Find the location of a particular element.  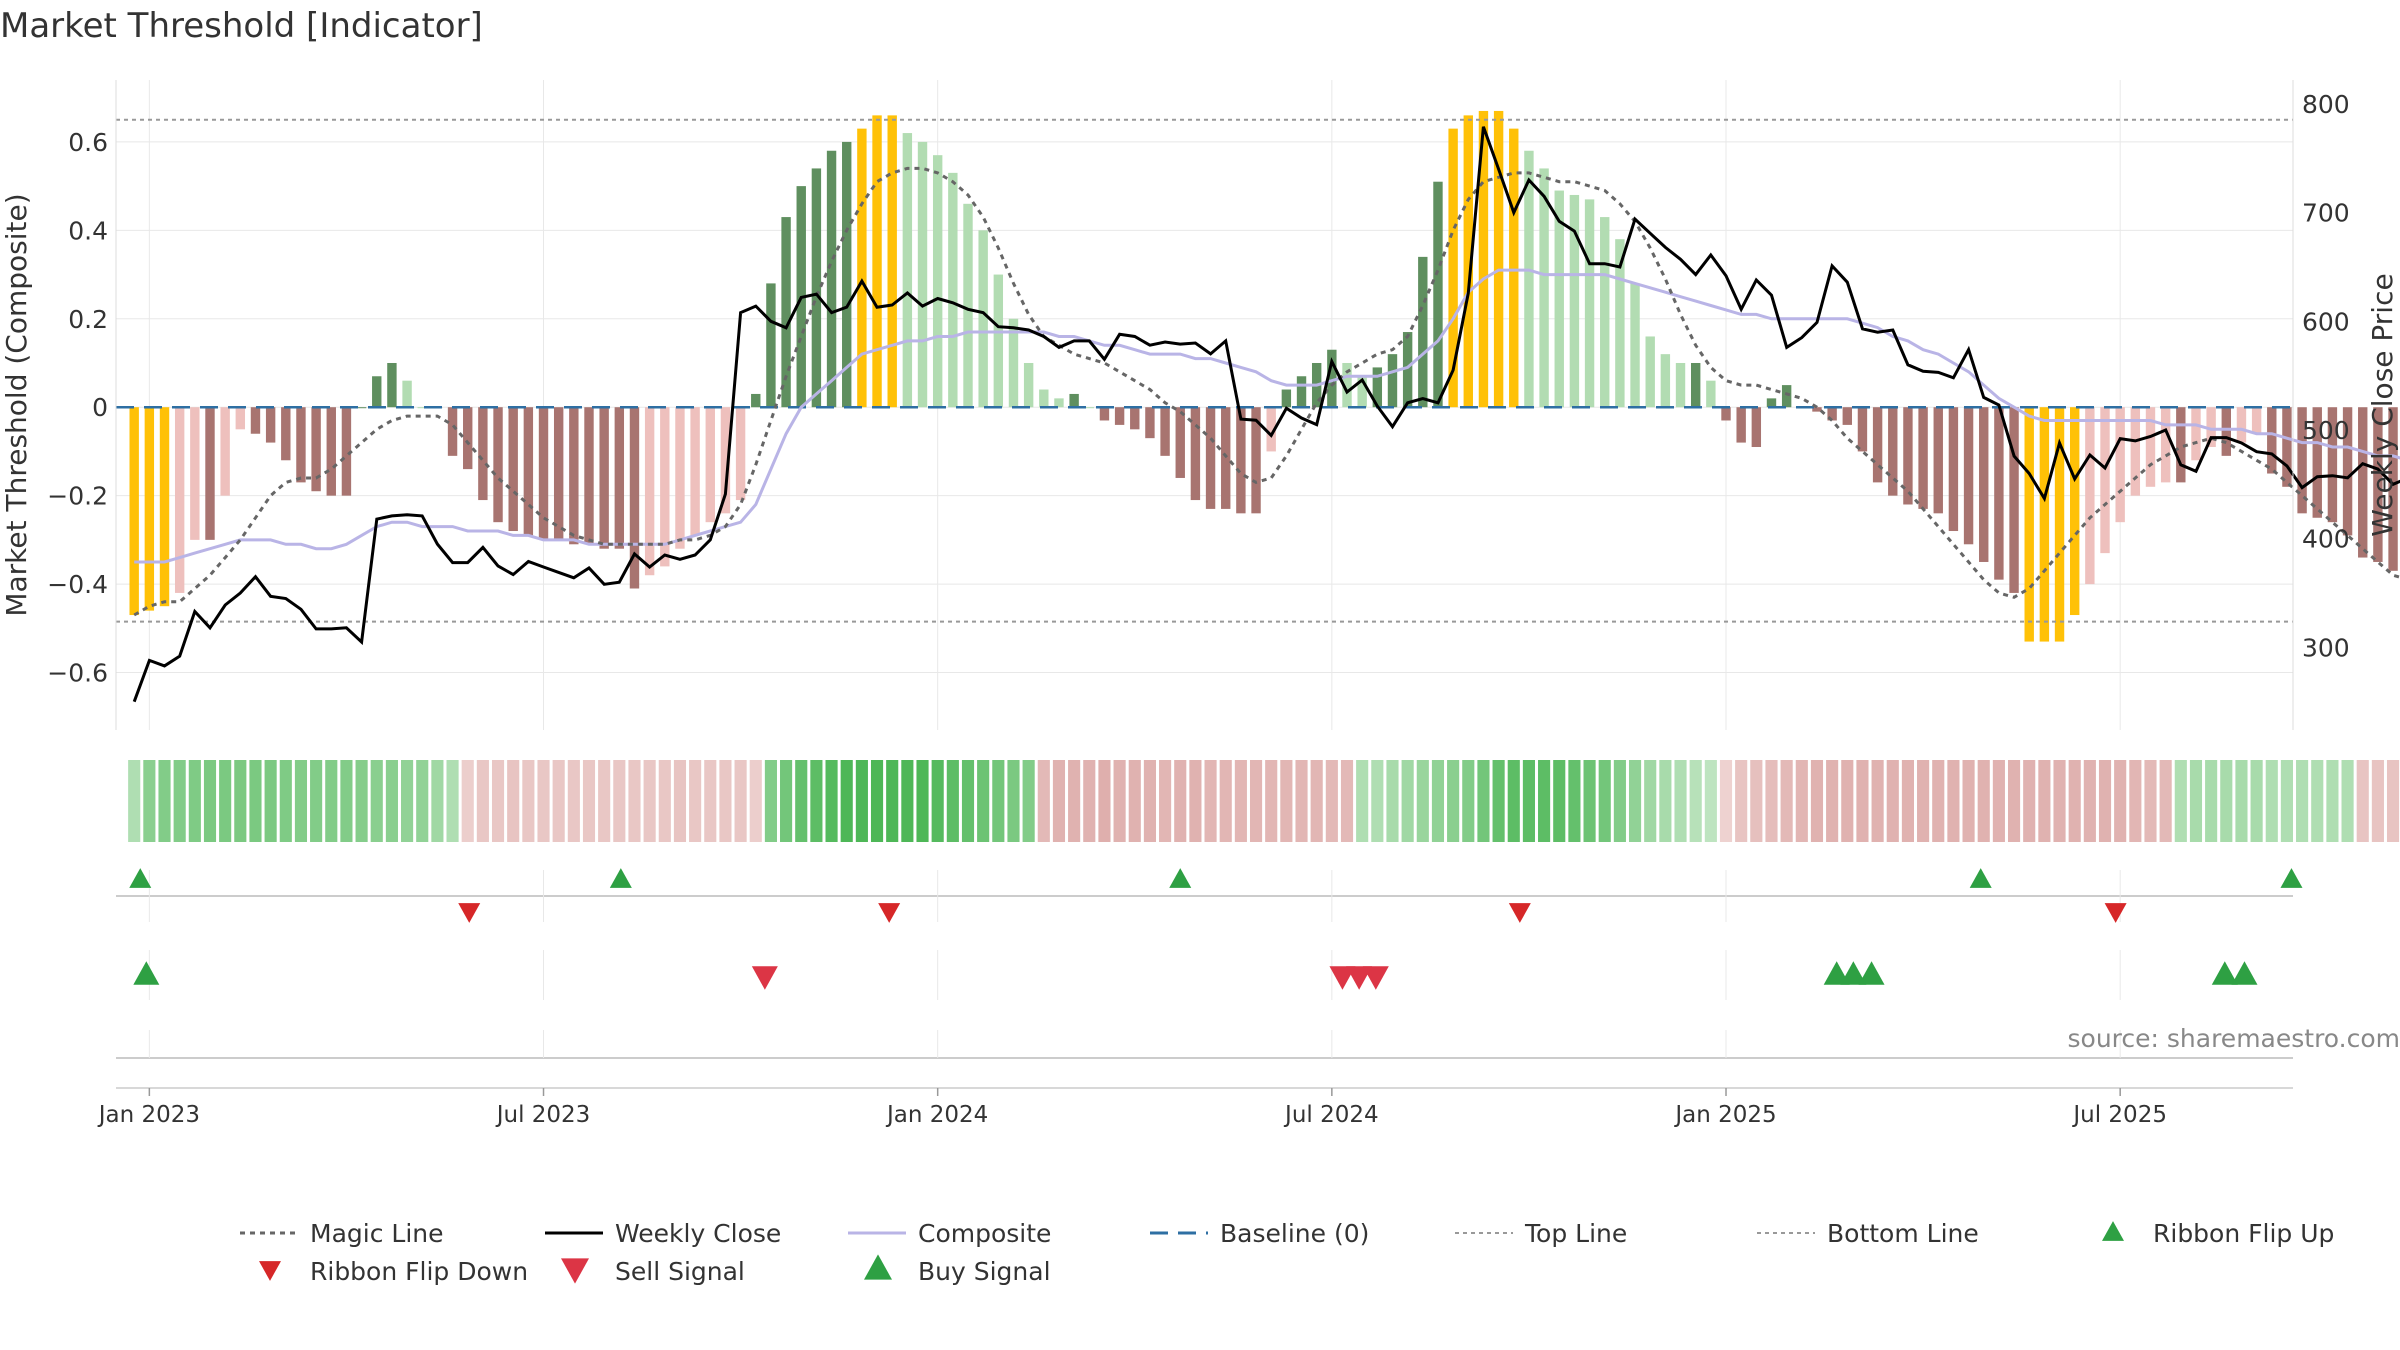

legend-label: Weekly Close is located at coordinates (698, 1233).